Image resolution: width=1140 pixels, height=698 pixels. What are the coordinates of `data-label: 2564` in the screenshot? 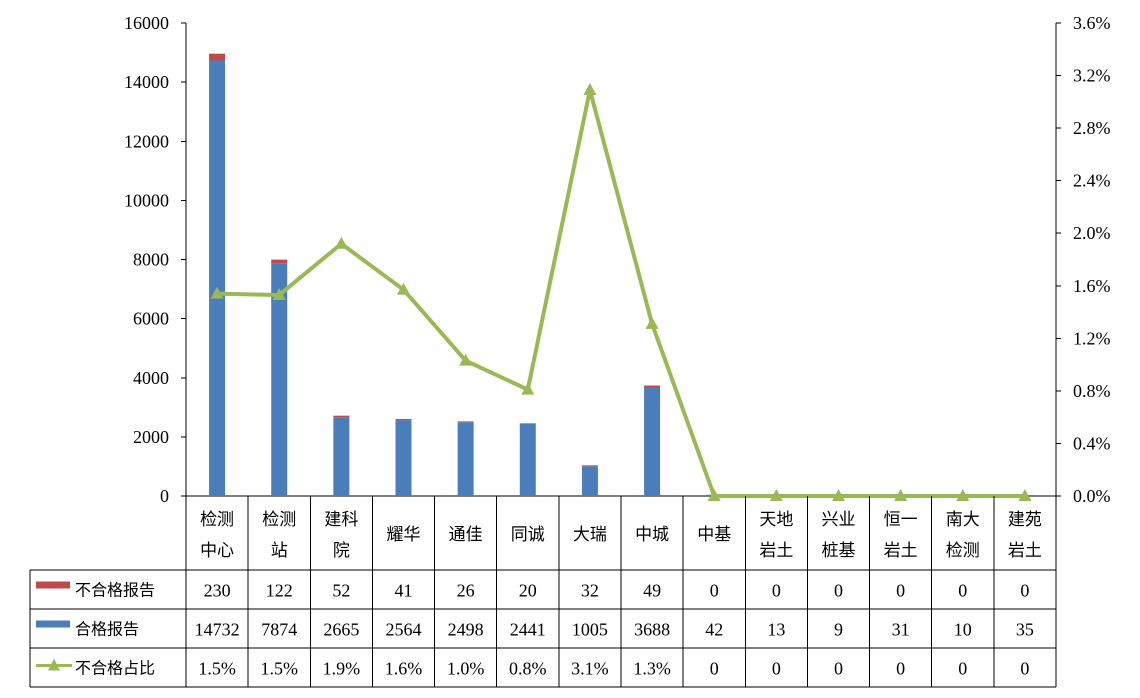 It's located at (404, 630).